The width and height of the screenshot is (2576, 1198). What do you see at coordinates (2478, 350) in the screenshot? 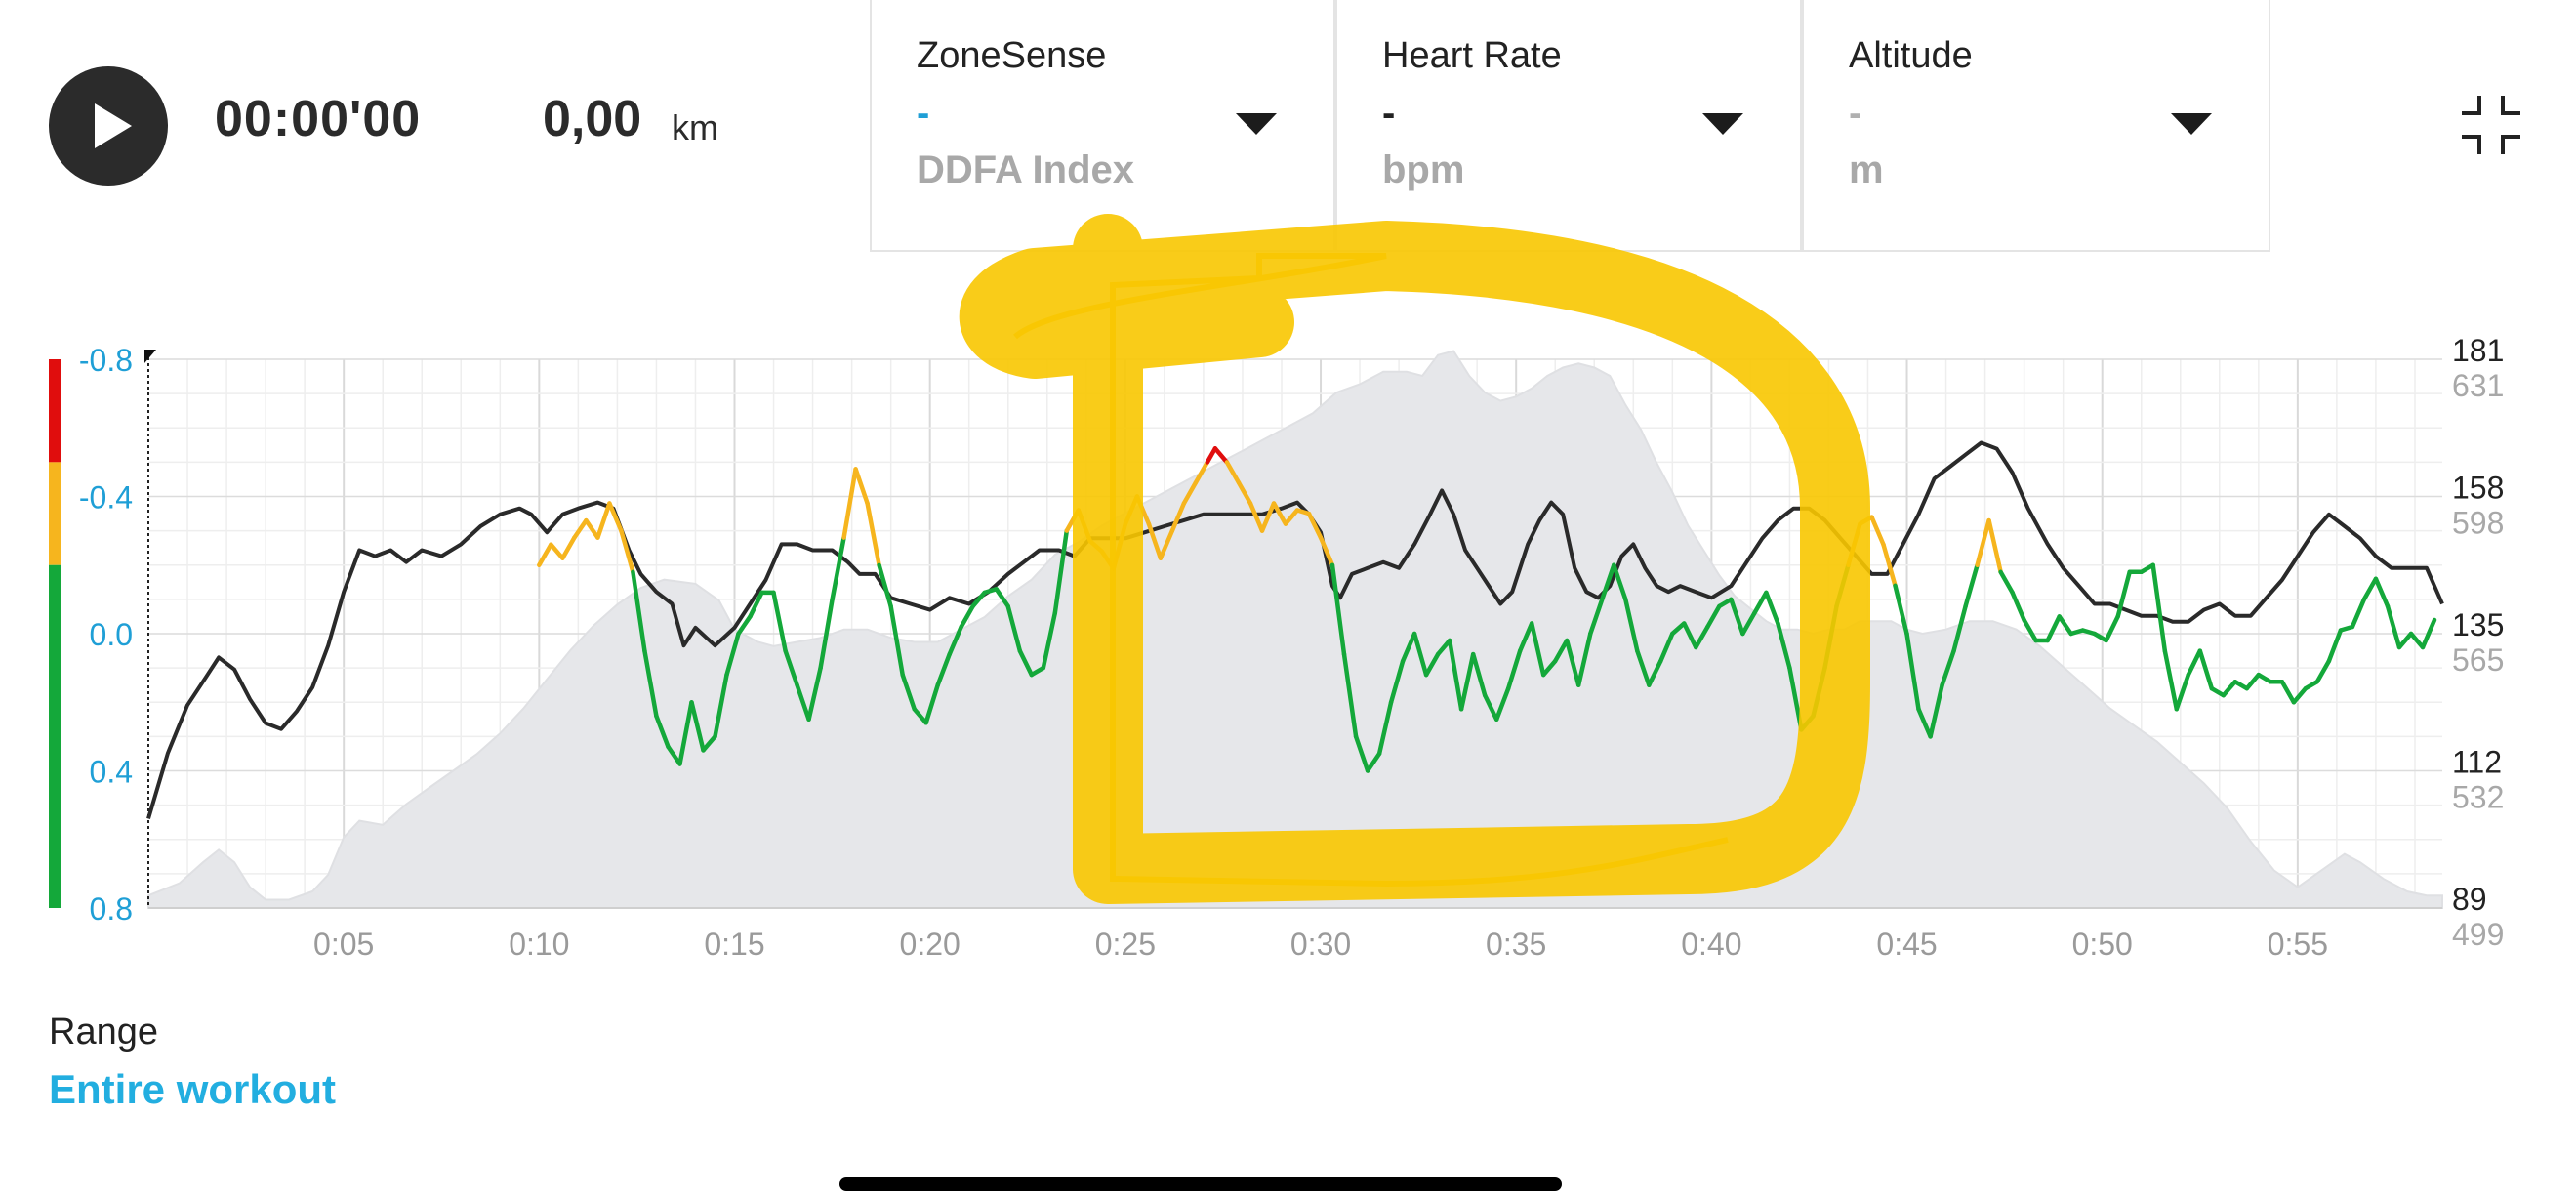
I see `heart-rate-tick-label: 181` at bounding box center [2478, 350].